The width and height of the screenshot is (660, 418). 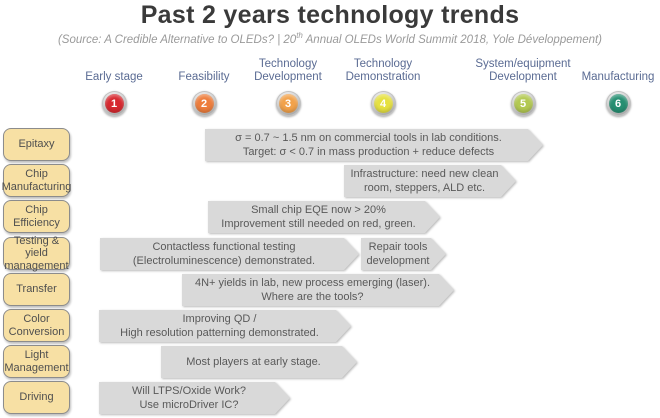 I want to click on stage-3-circle-icon: 3, so click(x=288, y=103).